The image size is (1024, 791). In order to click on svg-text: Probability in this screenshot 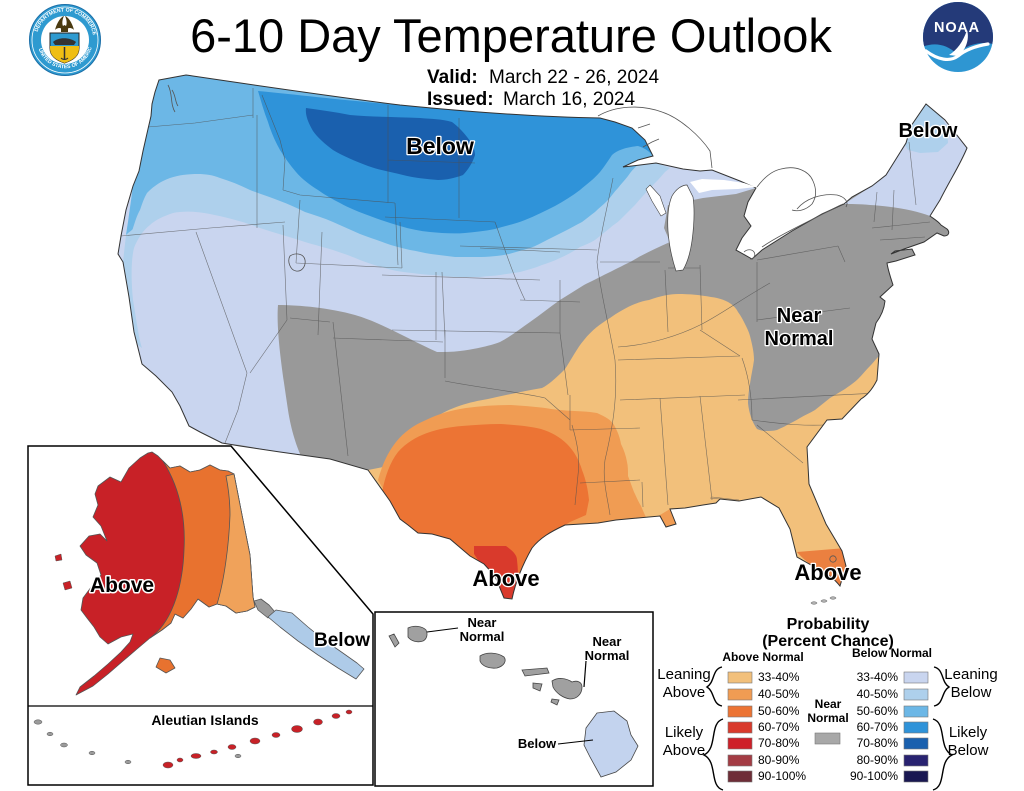, I will do `click(828, 624)`.